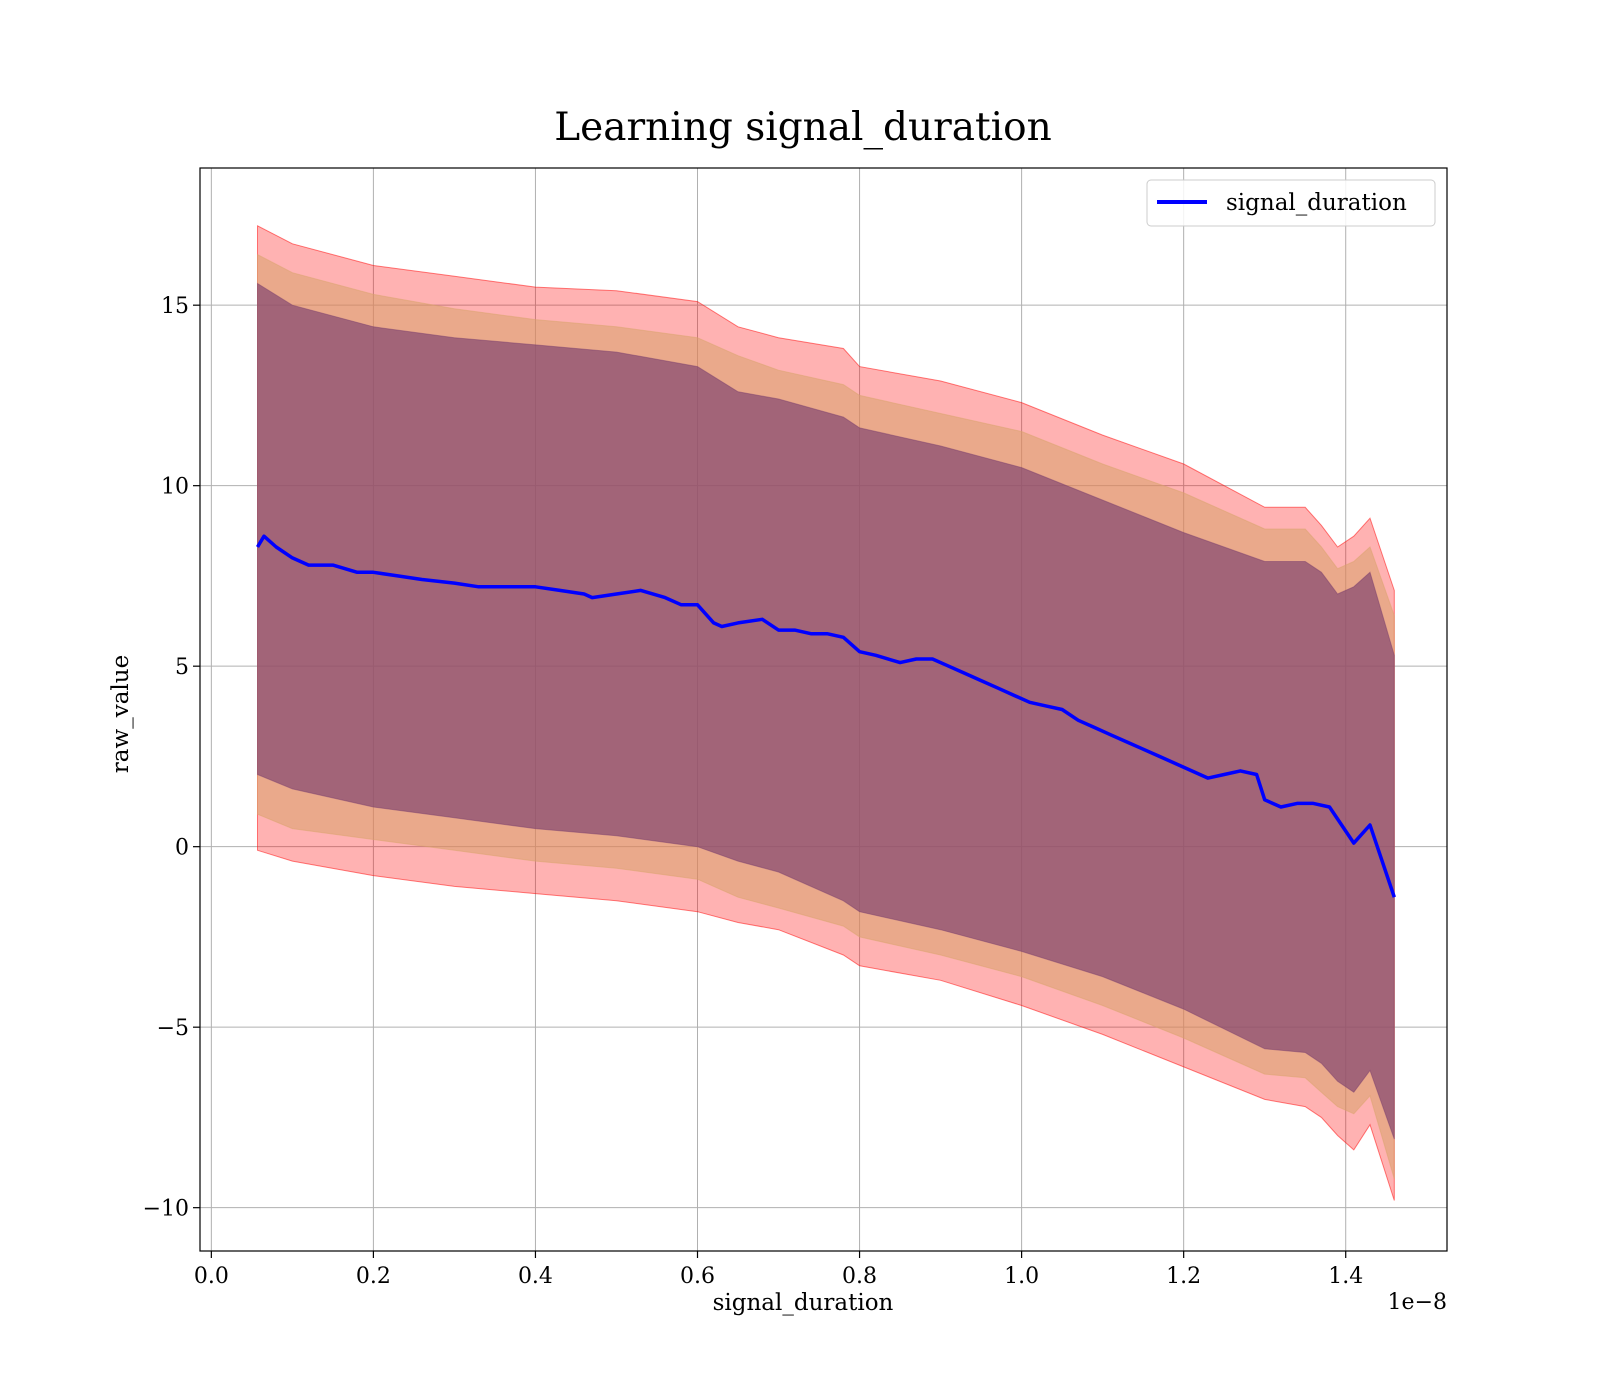 This screenshot has width=1600, height=1400. I want to click on x-tick-label: 1.4, so click(1345, 1276).